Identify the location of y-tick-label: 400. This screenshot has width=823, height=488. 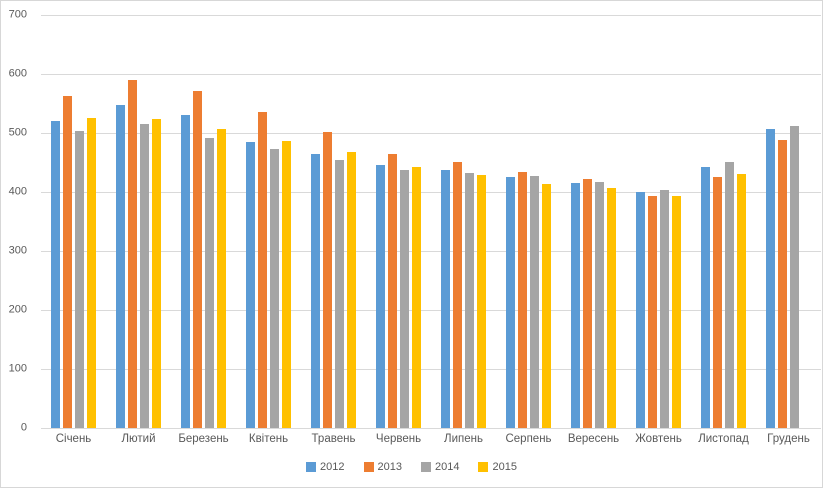
(17, 191).